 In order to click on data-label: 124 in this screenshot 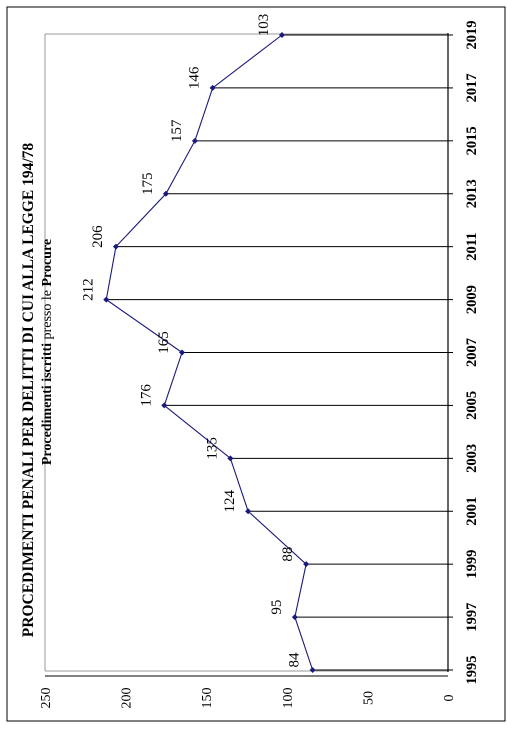, I will do `click(230, 501)`.